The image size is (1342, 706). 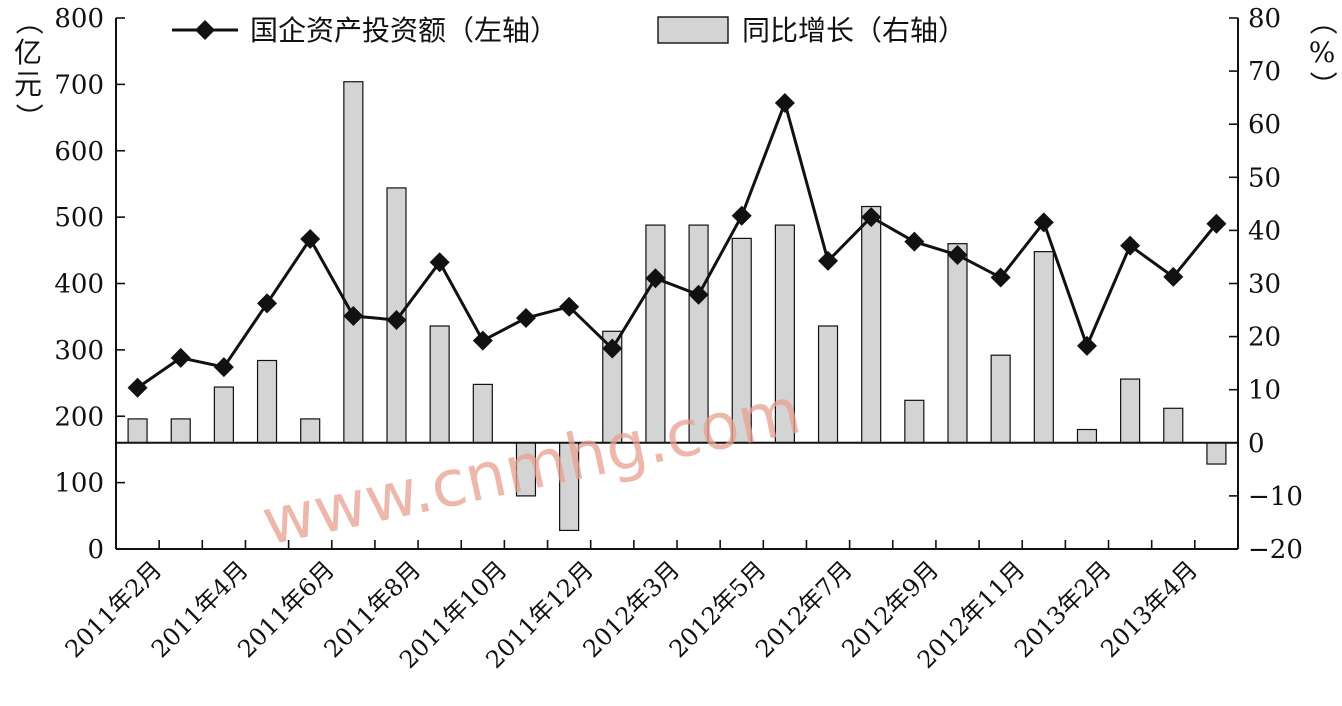 I want to click on left-tick-label: 100, so click(x=79, y=484).